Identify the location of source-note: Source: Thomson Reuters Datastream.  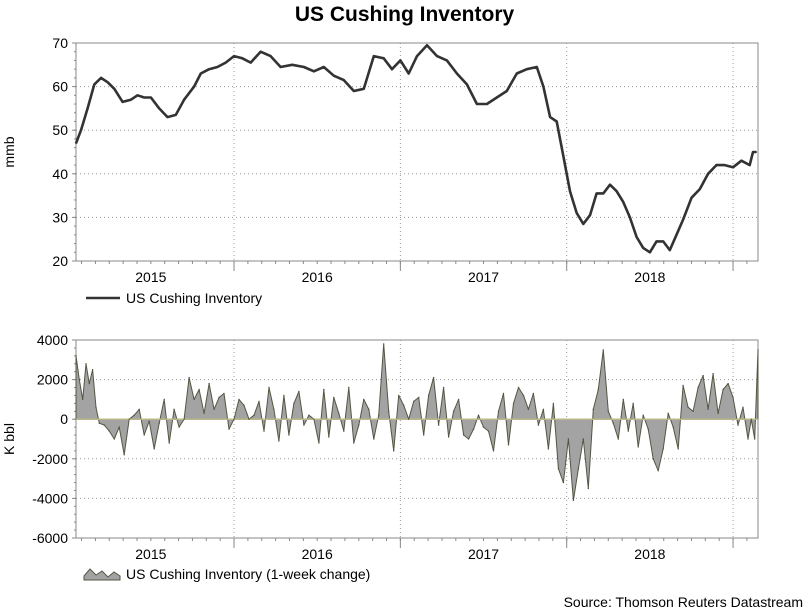
(683, 602).